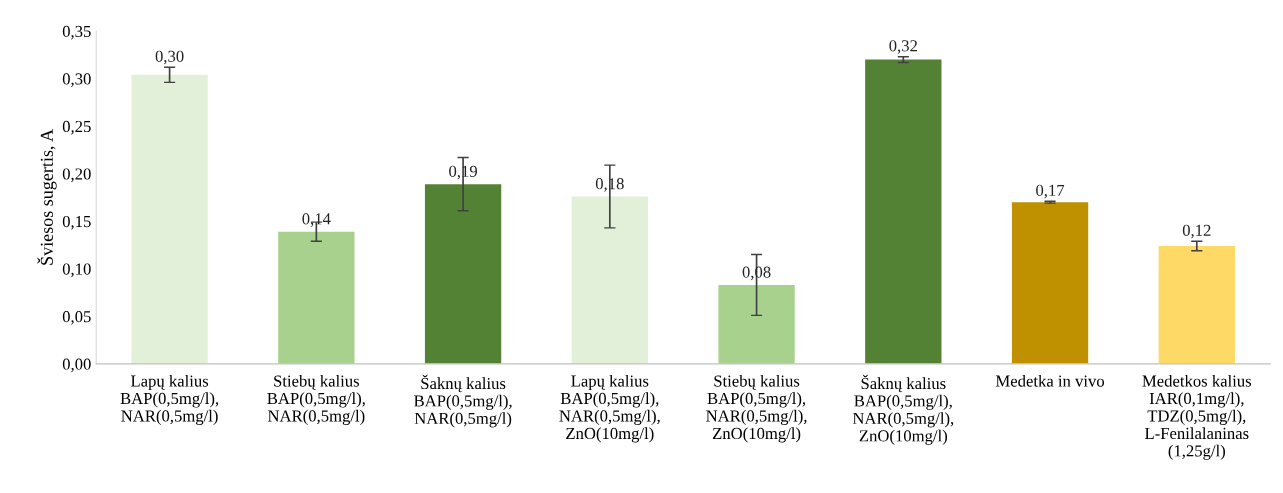 The height and width of the screenshot is (493, 1283). What do you see at coordinates (47, 197) in the screenshot?
I see `y-axis-title: Šviesos sugertis, A` at bounding box center [47, 197].